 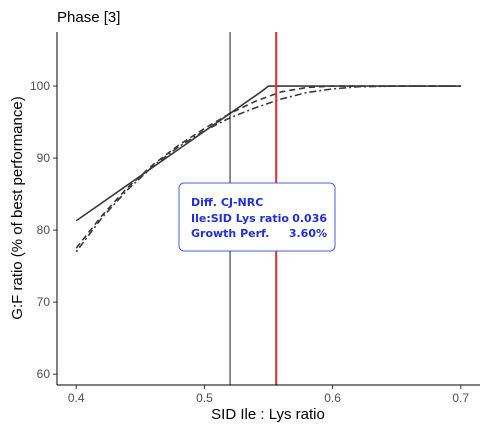 I want to click on x-axis-ticks: 0.4 0.5 0.6 0.7, so click(x=268, y=395).